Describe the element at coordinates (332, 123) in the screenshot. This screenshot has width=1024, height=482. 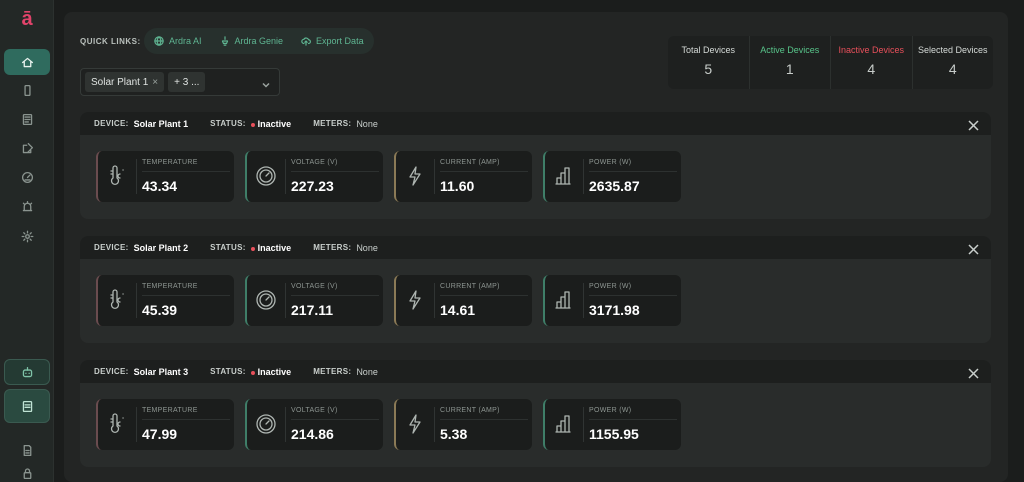
I see `meters-key: METERS:` at that location.